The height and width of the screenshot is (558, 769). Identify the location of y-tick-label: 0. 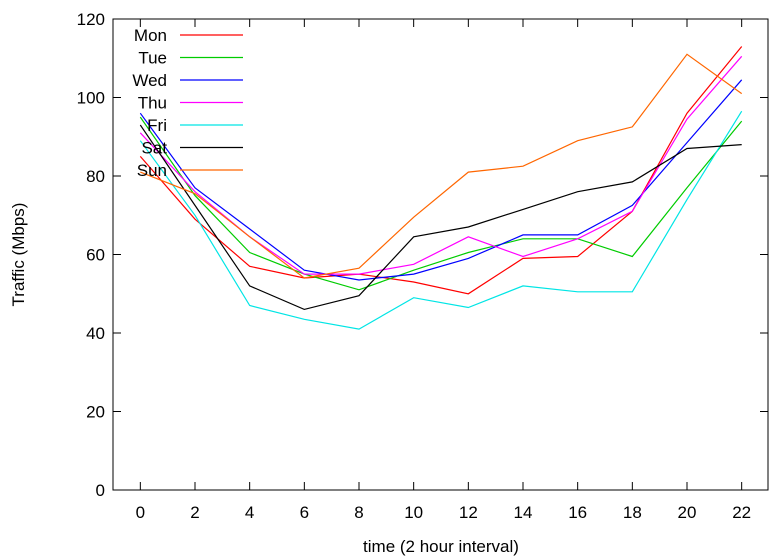
(100, 490).